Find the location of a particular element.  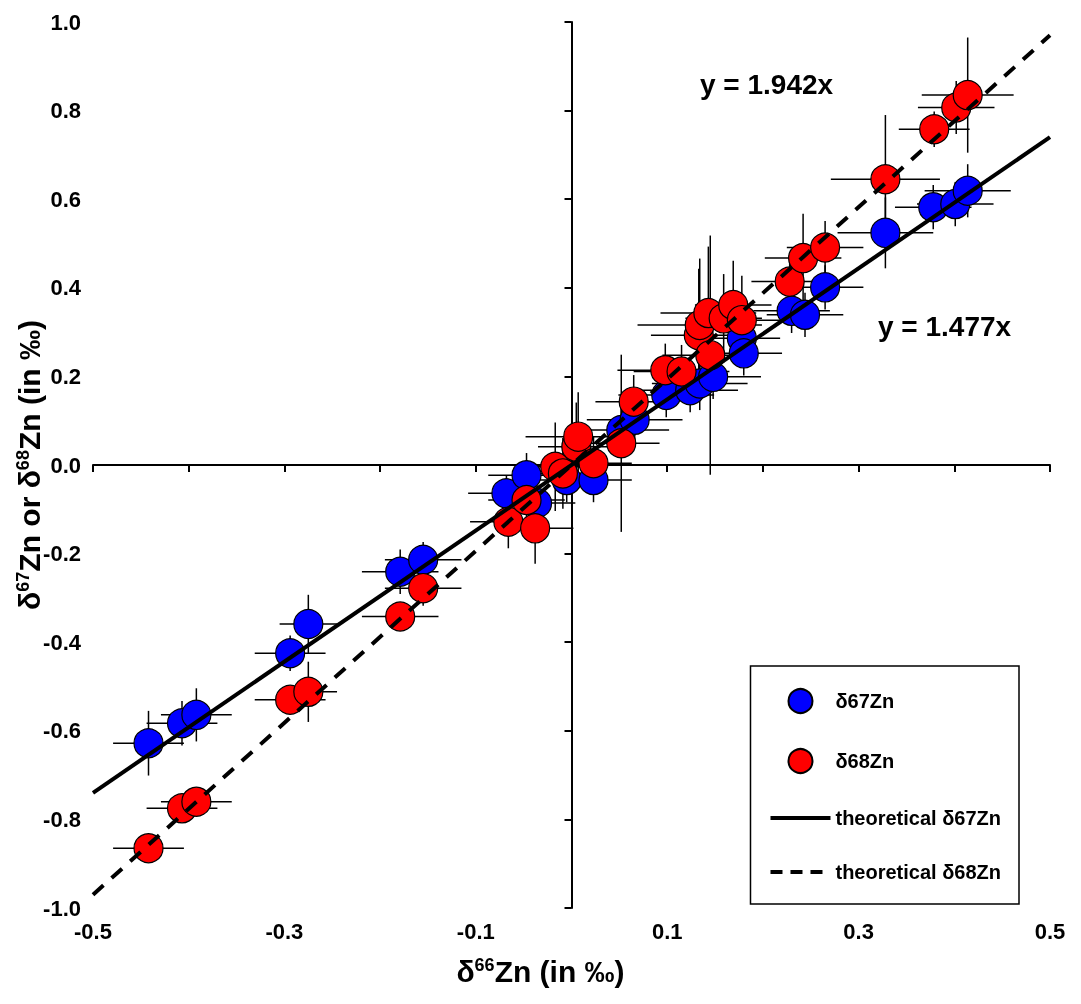

x-tick-label: -0.3 is located at coordinates (284, 931).